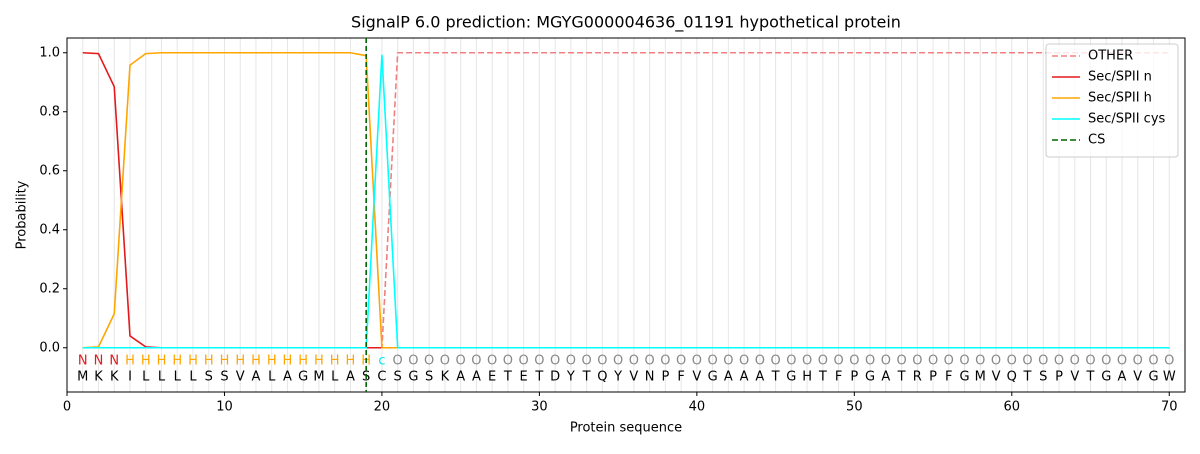  I want to click on legend-box, so click(1112, 100).